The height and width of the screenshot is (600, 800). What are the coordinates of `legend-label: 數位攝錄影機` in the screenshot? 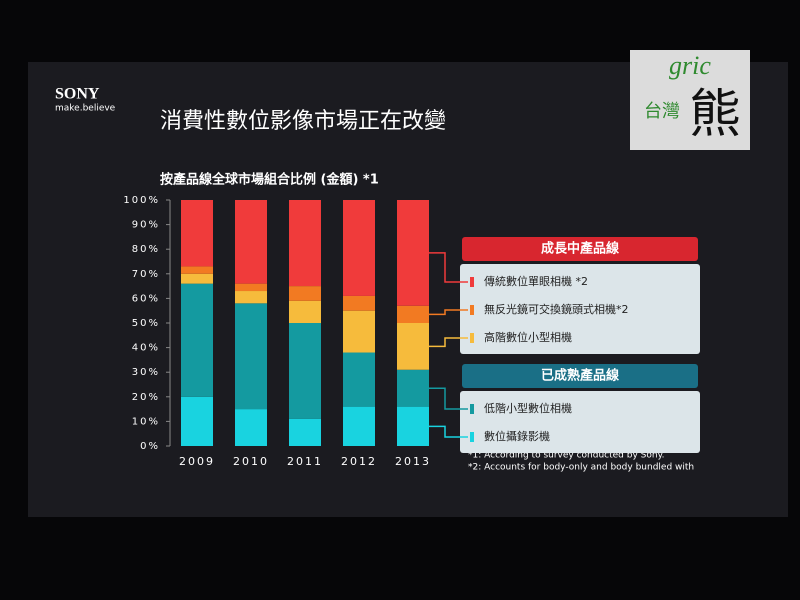 It's located at (517, 436).